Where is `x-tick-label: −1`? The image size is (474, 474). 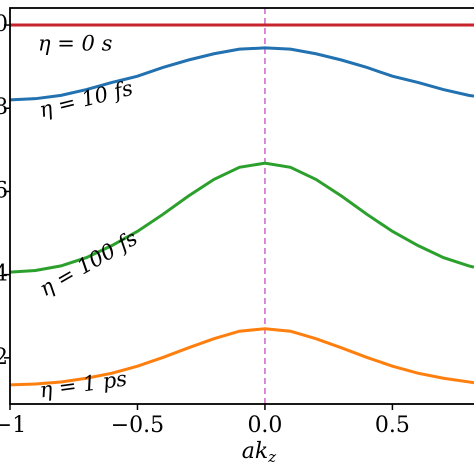 x-tick-label: −1 is located at coordinates (13, 425).